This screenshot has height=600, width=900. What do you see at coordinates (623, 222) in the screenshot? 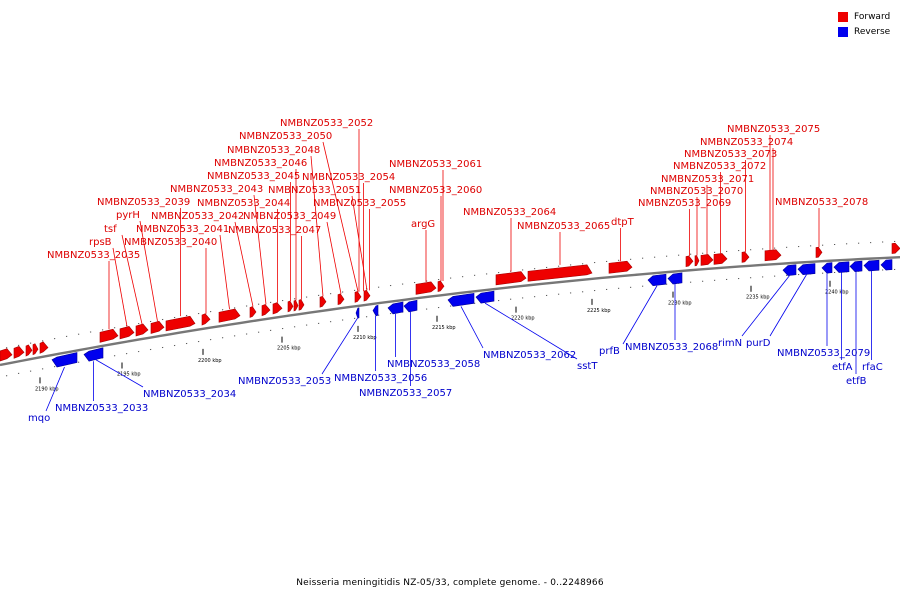
I see `forward-gene-label: dtpT` at bounding box center [623, 222].